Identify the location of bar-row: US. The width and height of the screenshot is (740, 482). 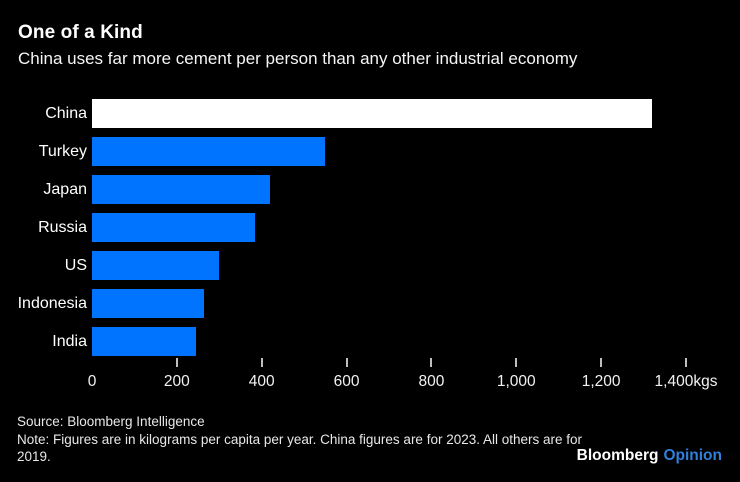
(343, 265).